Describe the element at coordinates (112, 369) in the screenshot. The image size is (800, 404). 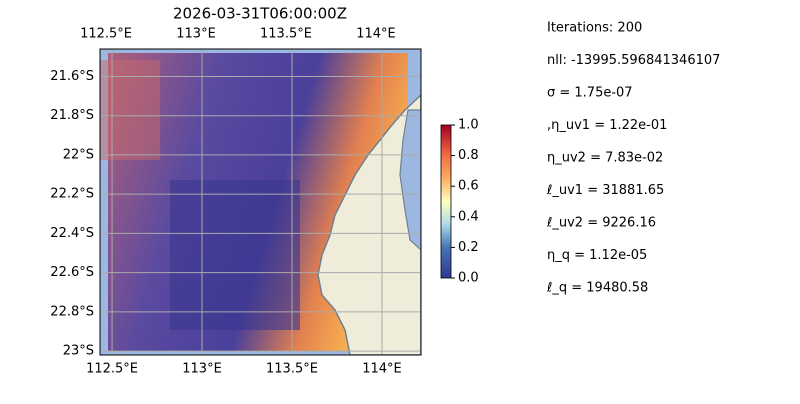
I see `x-tick-label: 112.5°E` at that location.